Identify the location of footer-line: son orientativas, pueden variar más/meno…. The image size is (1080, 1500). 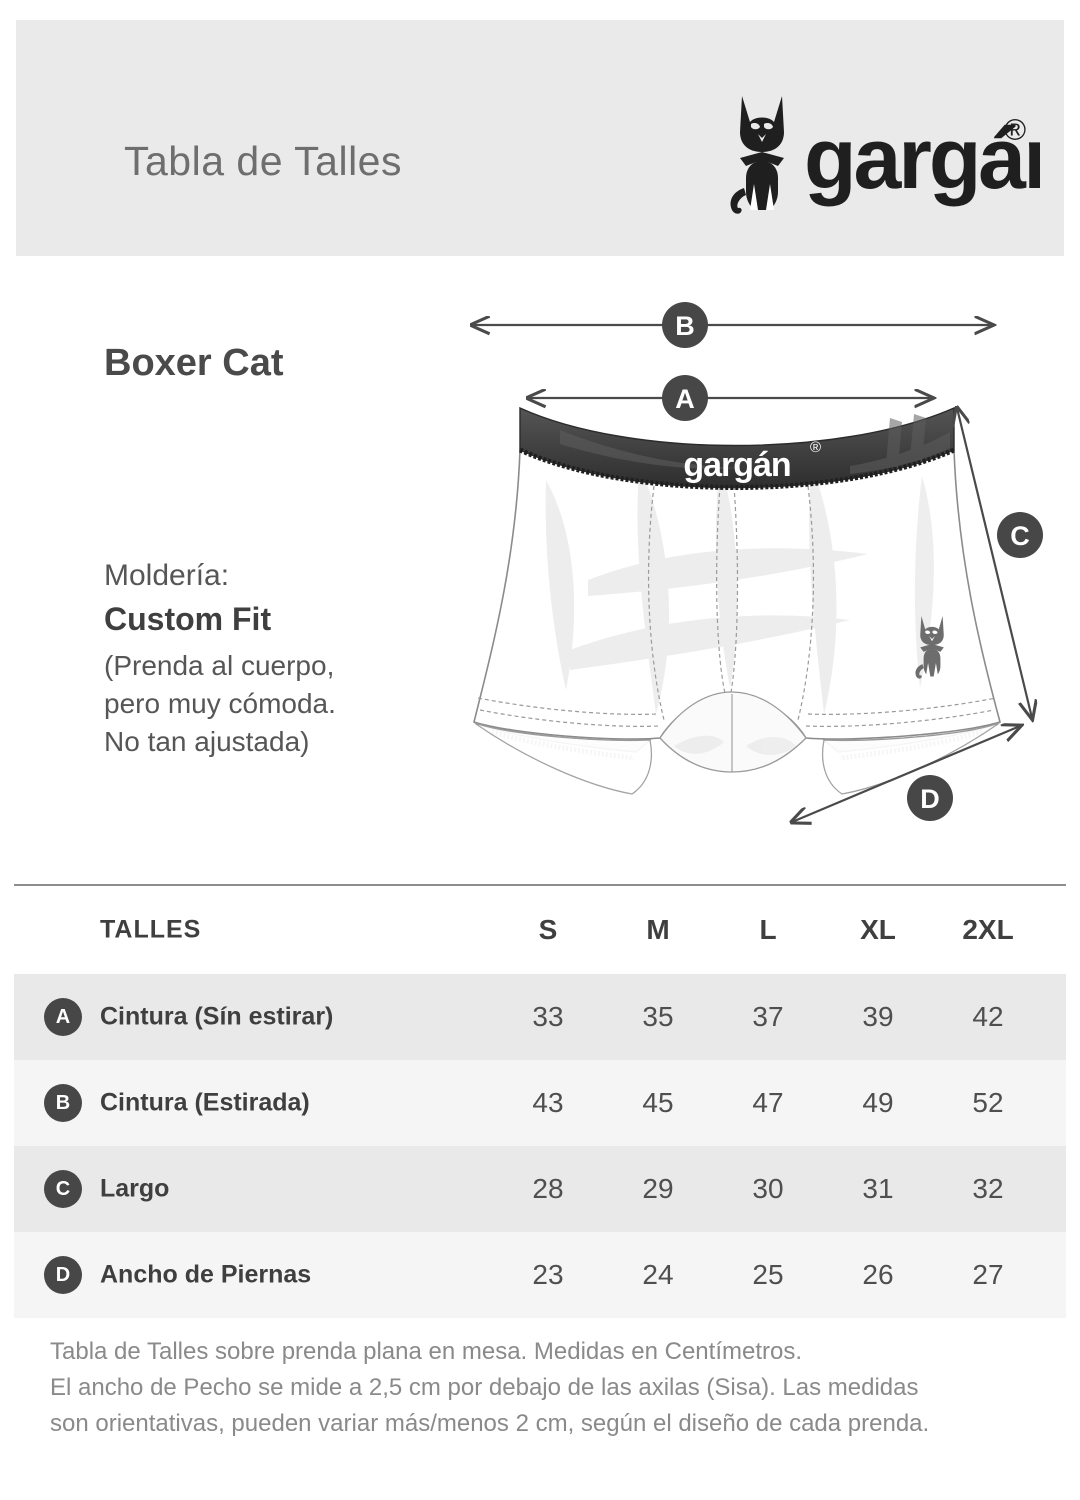
(490, 1423).